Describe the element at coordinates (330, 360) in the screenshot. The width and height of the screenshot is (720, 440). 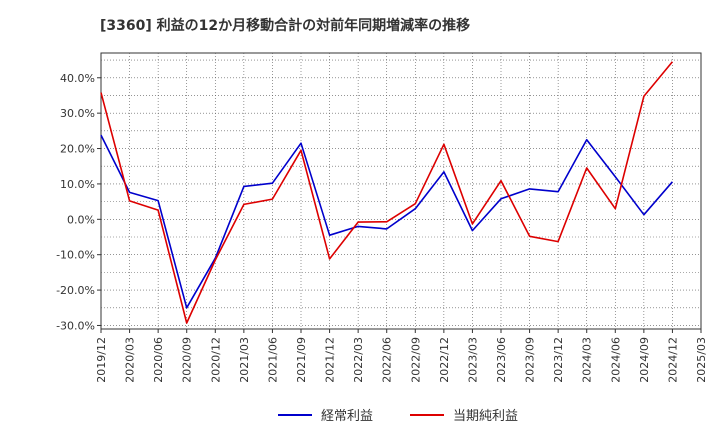
I see `x-tick-label: 2021/12` at that location.